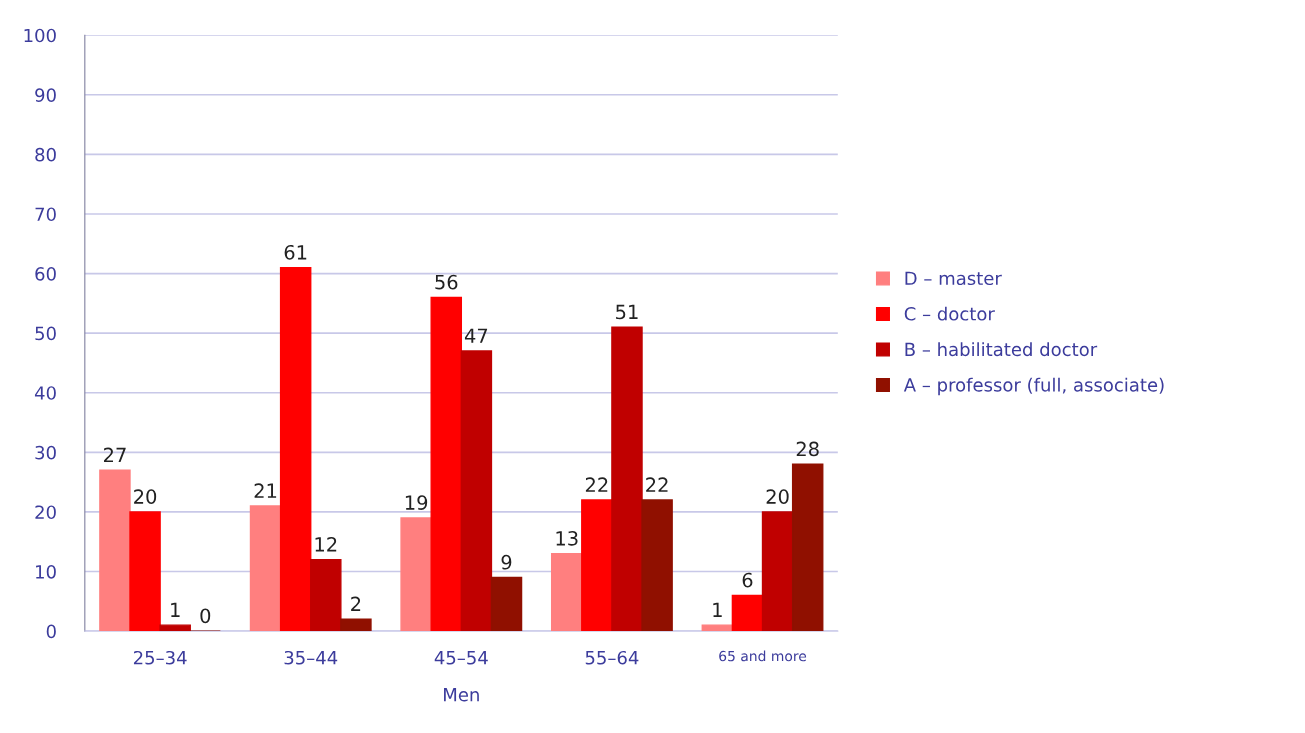 The width and height of the screenshot is (1305, 733). Describe the element at coordinates (627, 312) in the screenshot. I see `data-label: 51` at that location.